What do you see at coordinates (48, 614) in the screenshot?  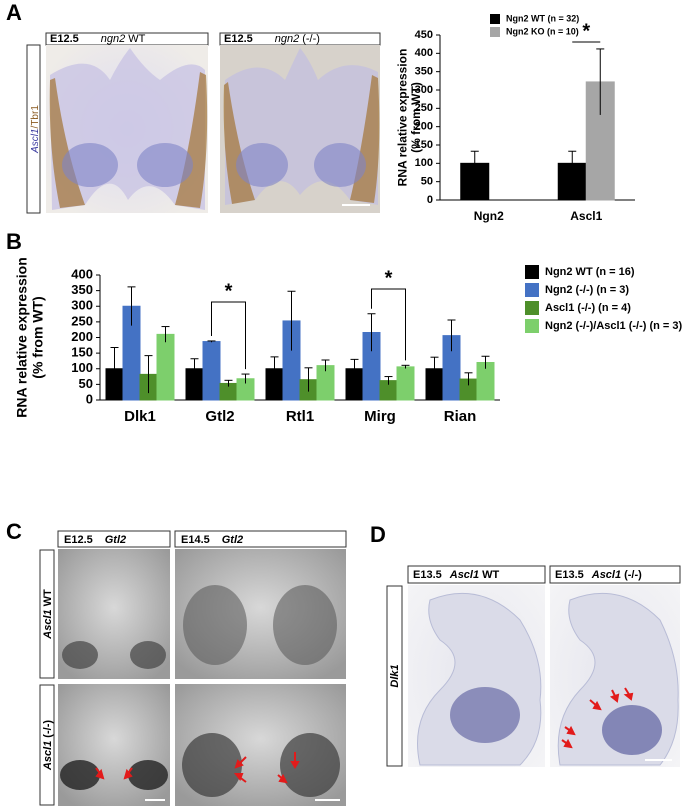 I see `row-label: Ascl1WT` at bounding box center [48, 614].